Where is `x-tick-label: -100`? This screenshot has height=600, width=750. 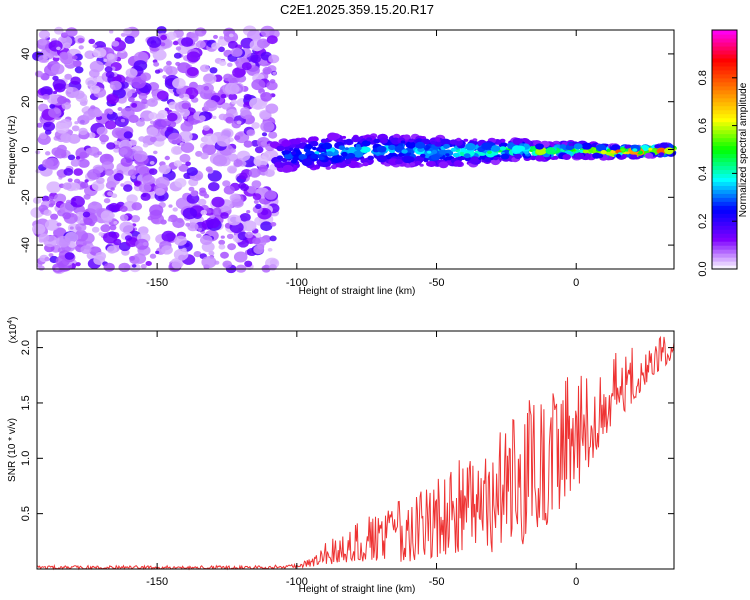 x-tick-label: -100 is located at coordinates (297, 582).